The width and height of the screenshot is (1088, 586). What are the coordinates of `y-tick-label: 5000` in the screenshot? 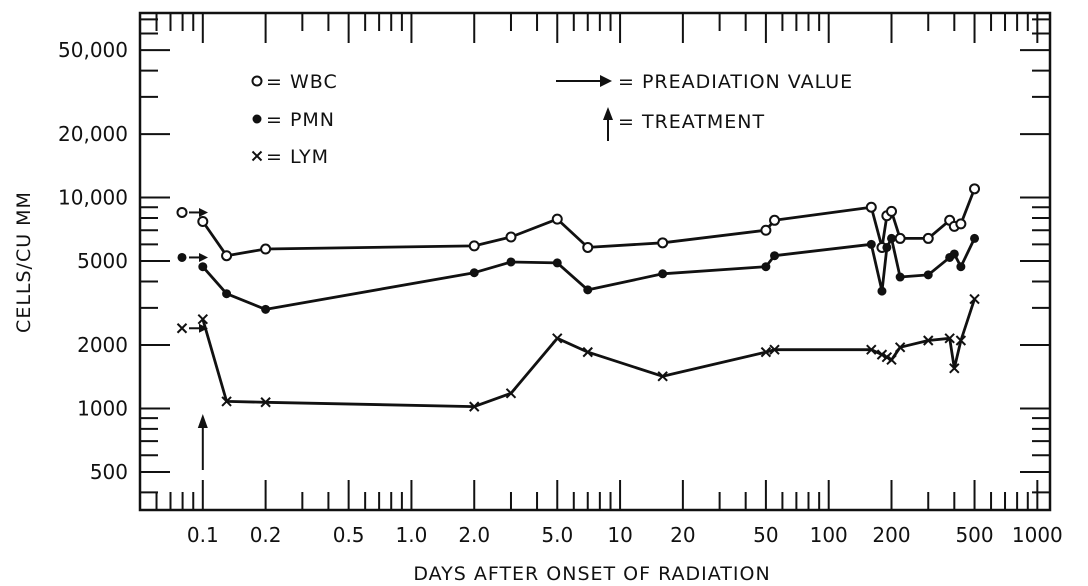 It's located at (102, 261).